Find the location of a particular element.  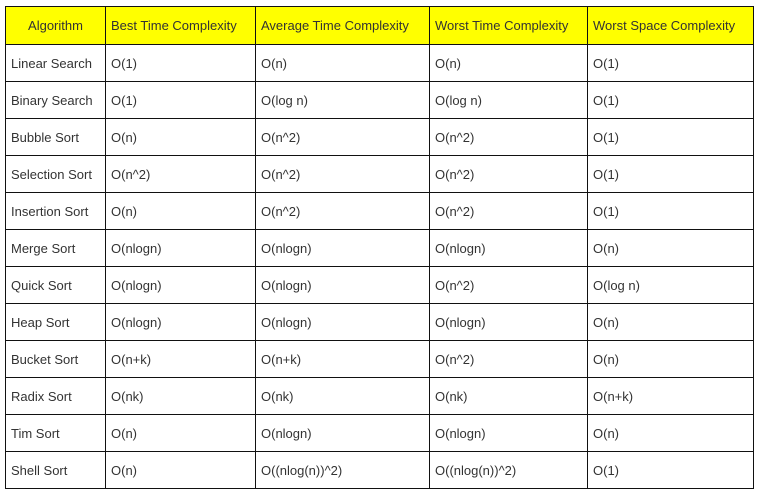

algorithm-name: Selection Sort is located at coordinates (55, 174).